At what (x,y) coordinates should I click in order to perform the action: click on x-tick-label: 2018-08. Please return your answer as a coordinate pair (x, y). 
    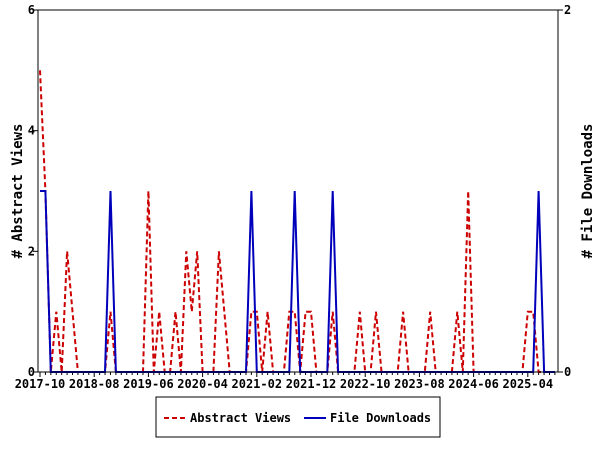
    Looking at the image, I should click on (94, 384).